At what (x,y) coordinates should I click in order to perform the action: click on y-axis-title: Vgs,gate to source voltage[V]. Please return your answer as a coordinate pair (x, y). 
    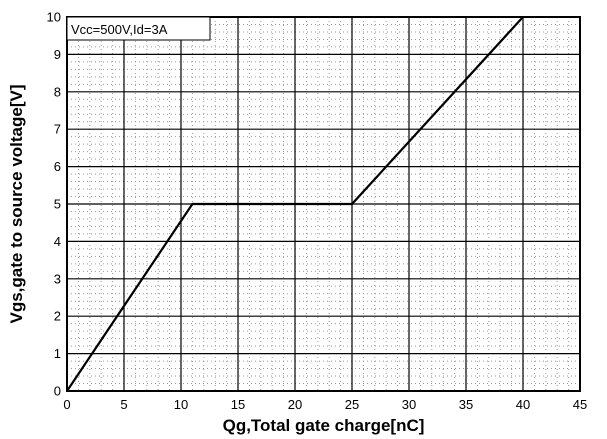
    Looking at the image, I should click on (16, 204).